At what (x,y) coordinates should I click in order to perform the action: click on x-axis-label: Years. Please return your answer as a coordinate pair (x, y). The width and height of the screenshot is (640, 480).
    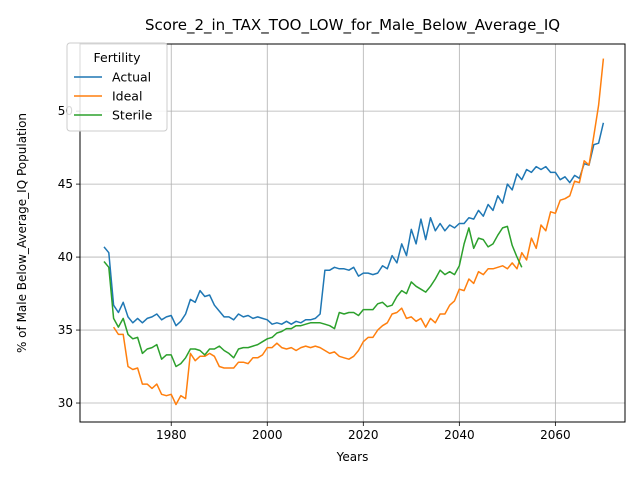
    Looking at the image, I should click on (352, 457).